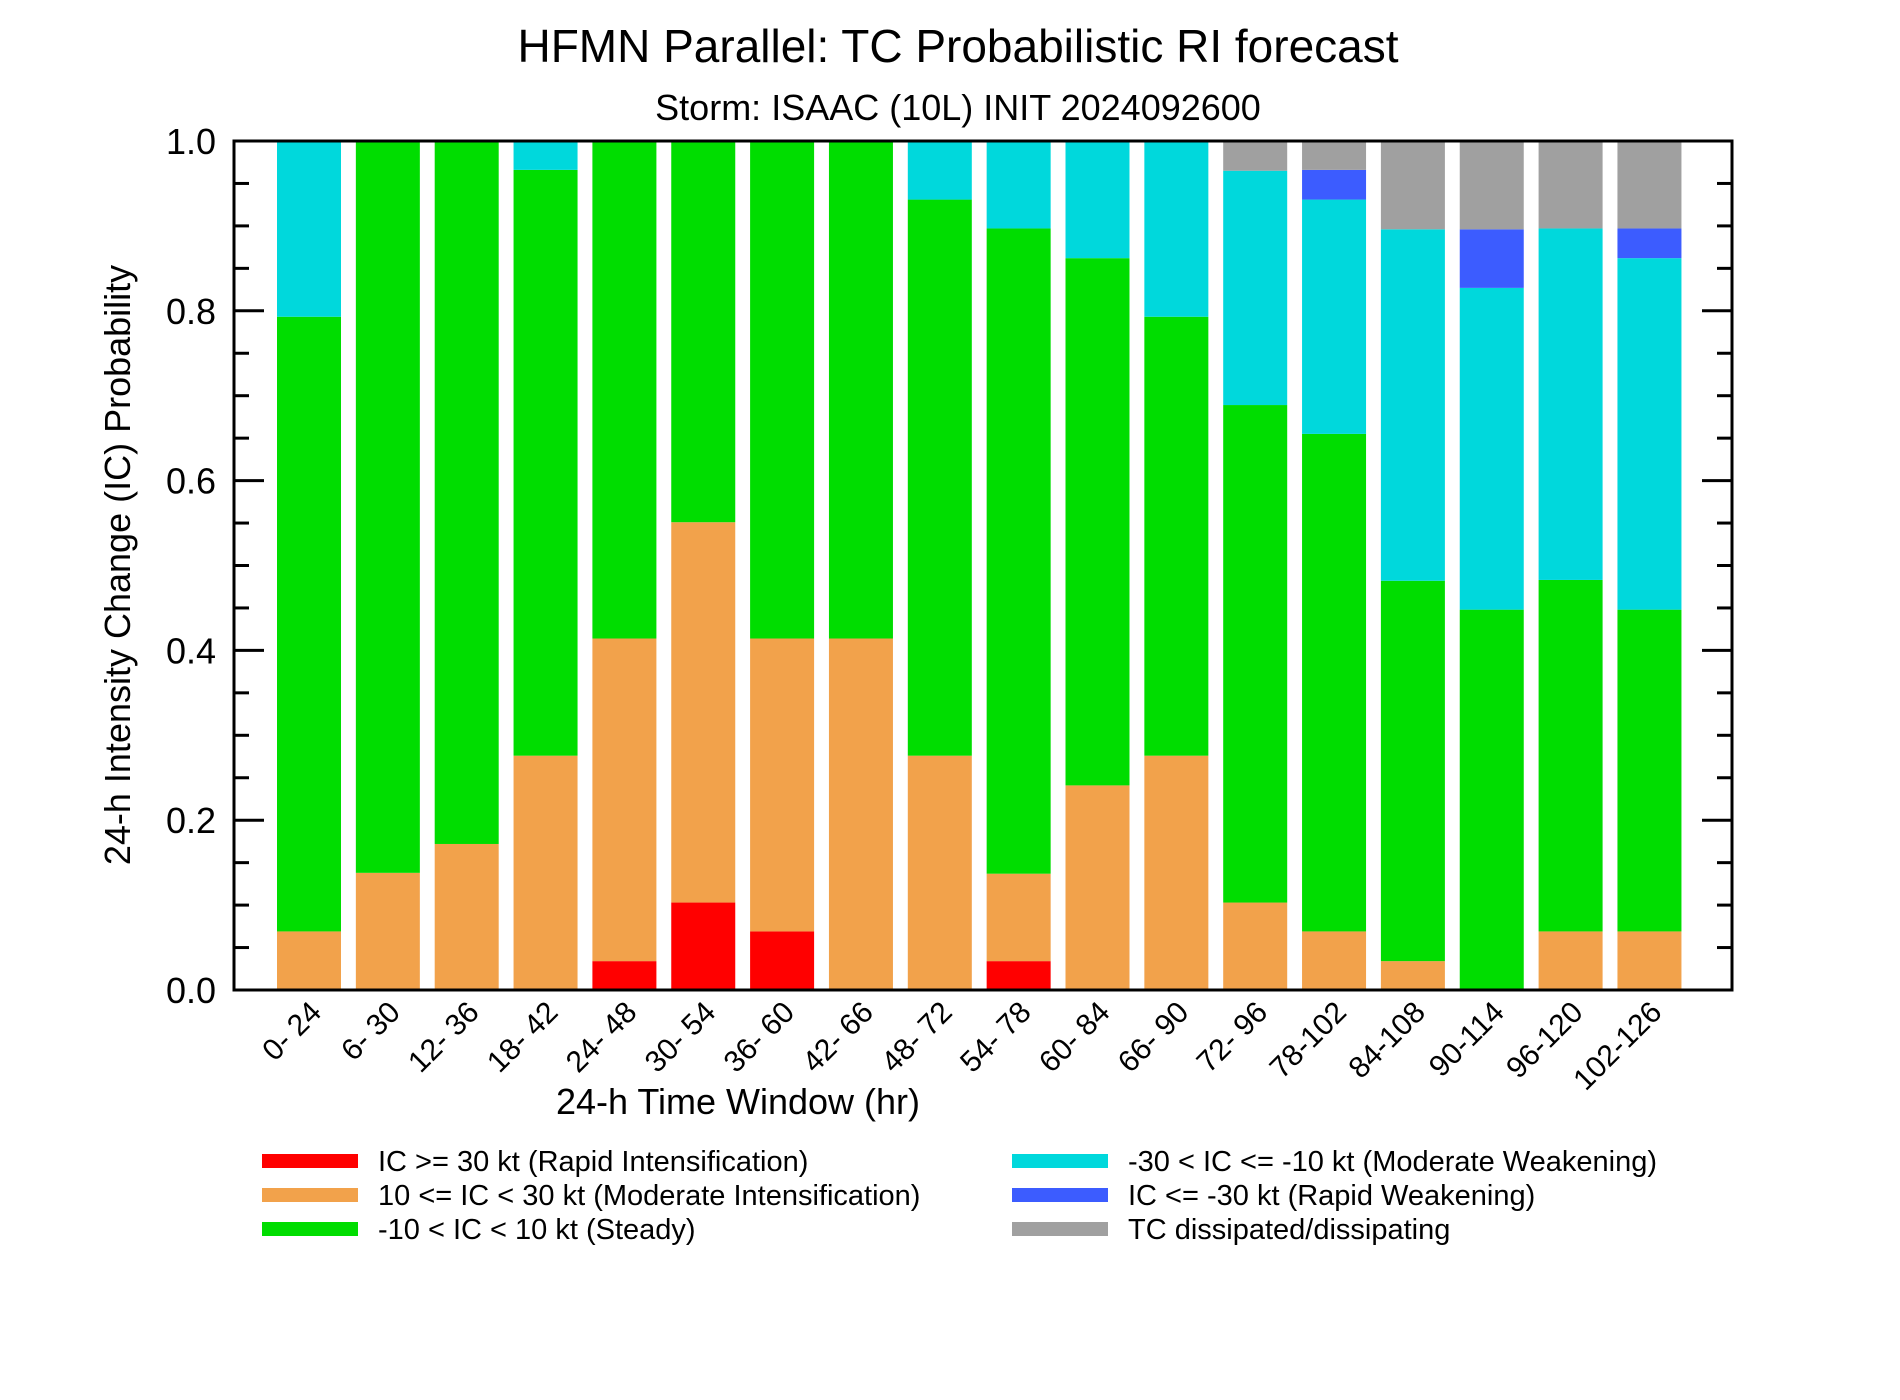  I want to click on y-tick-label: 1.0, so click(191, 141).